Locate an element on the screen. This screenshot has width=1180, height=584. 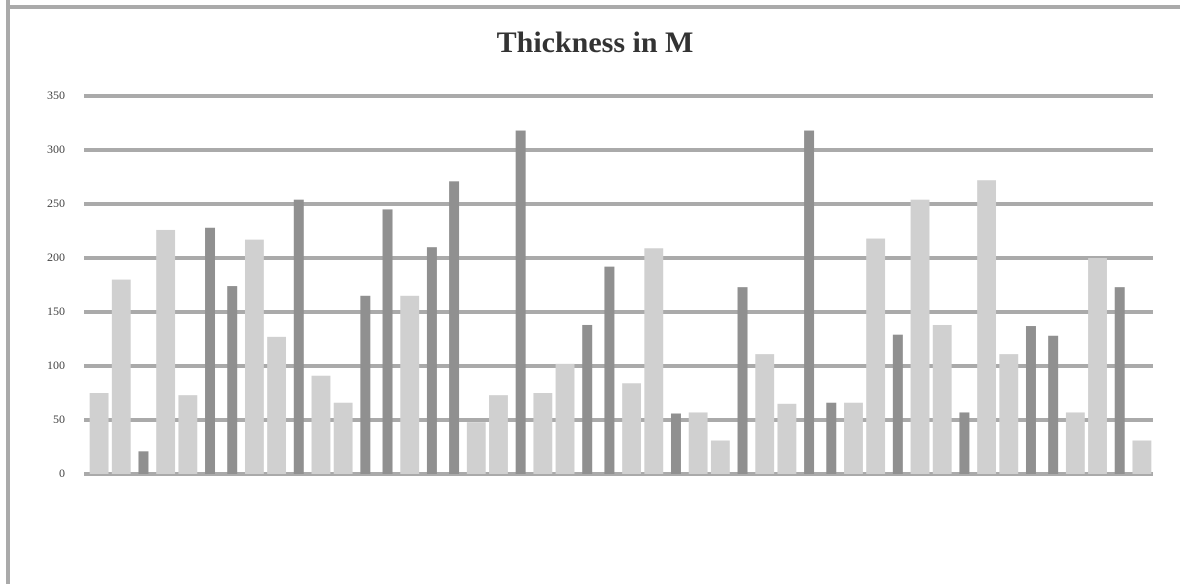
y-tick-label: 150 is located at coordinates (56, 311).